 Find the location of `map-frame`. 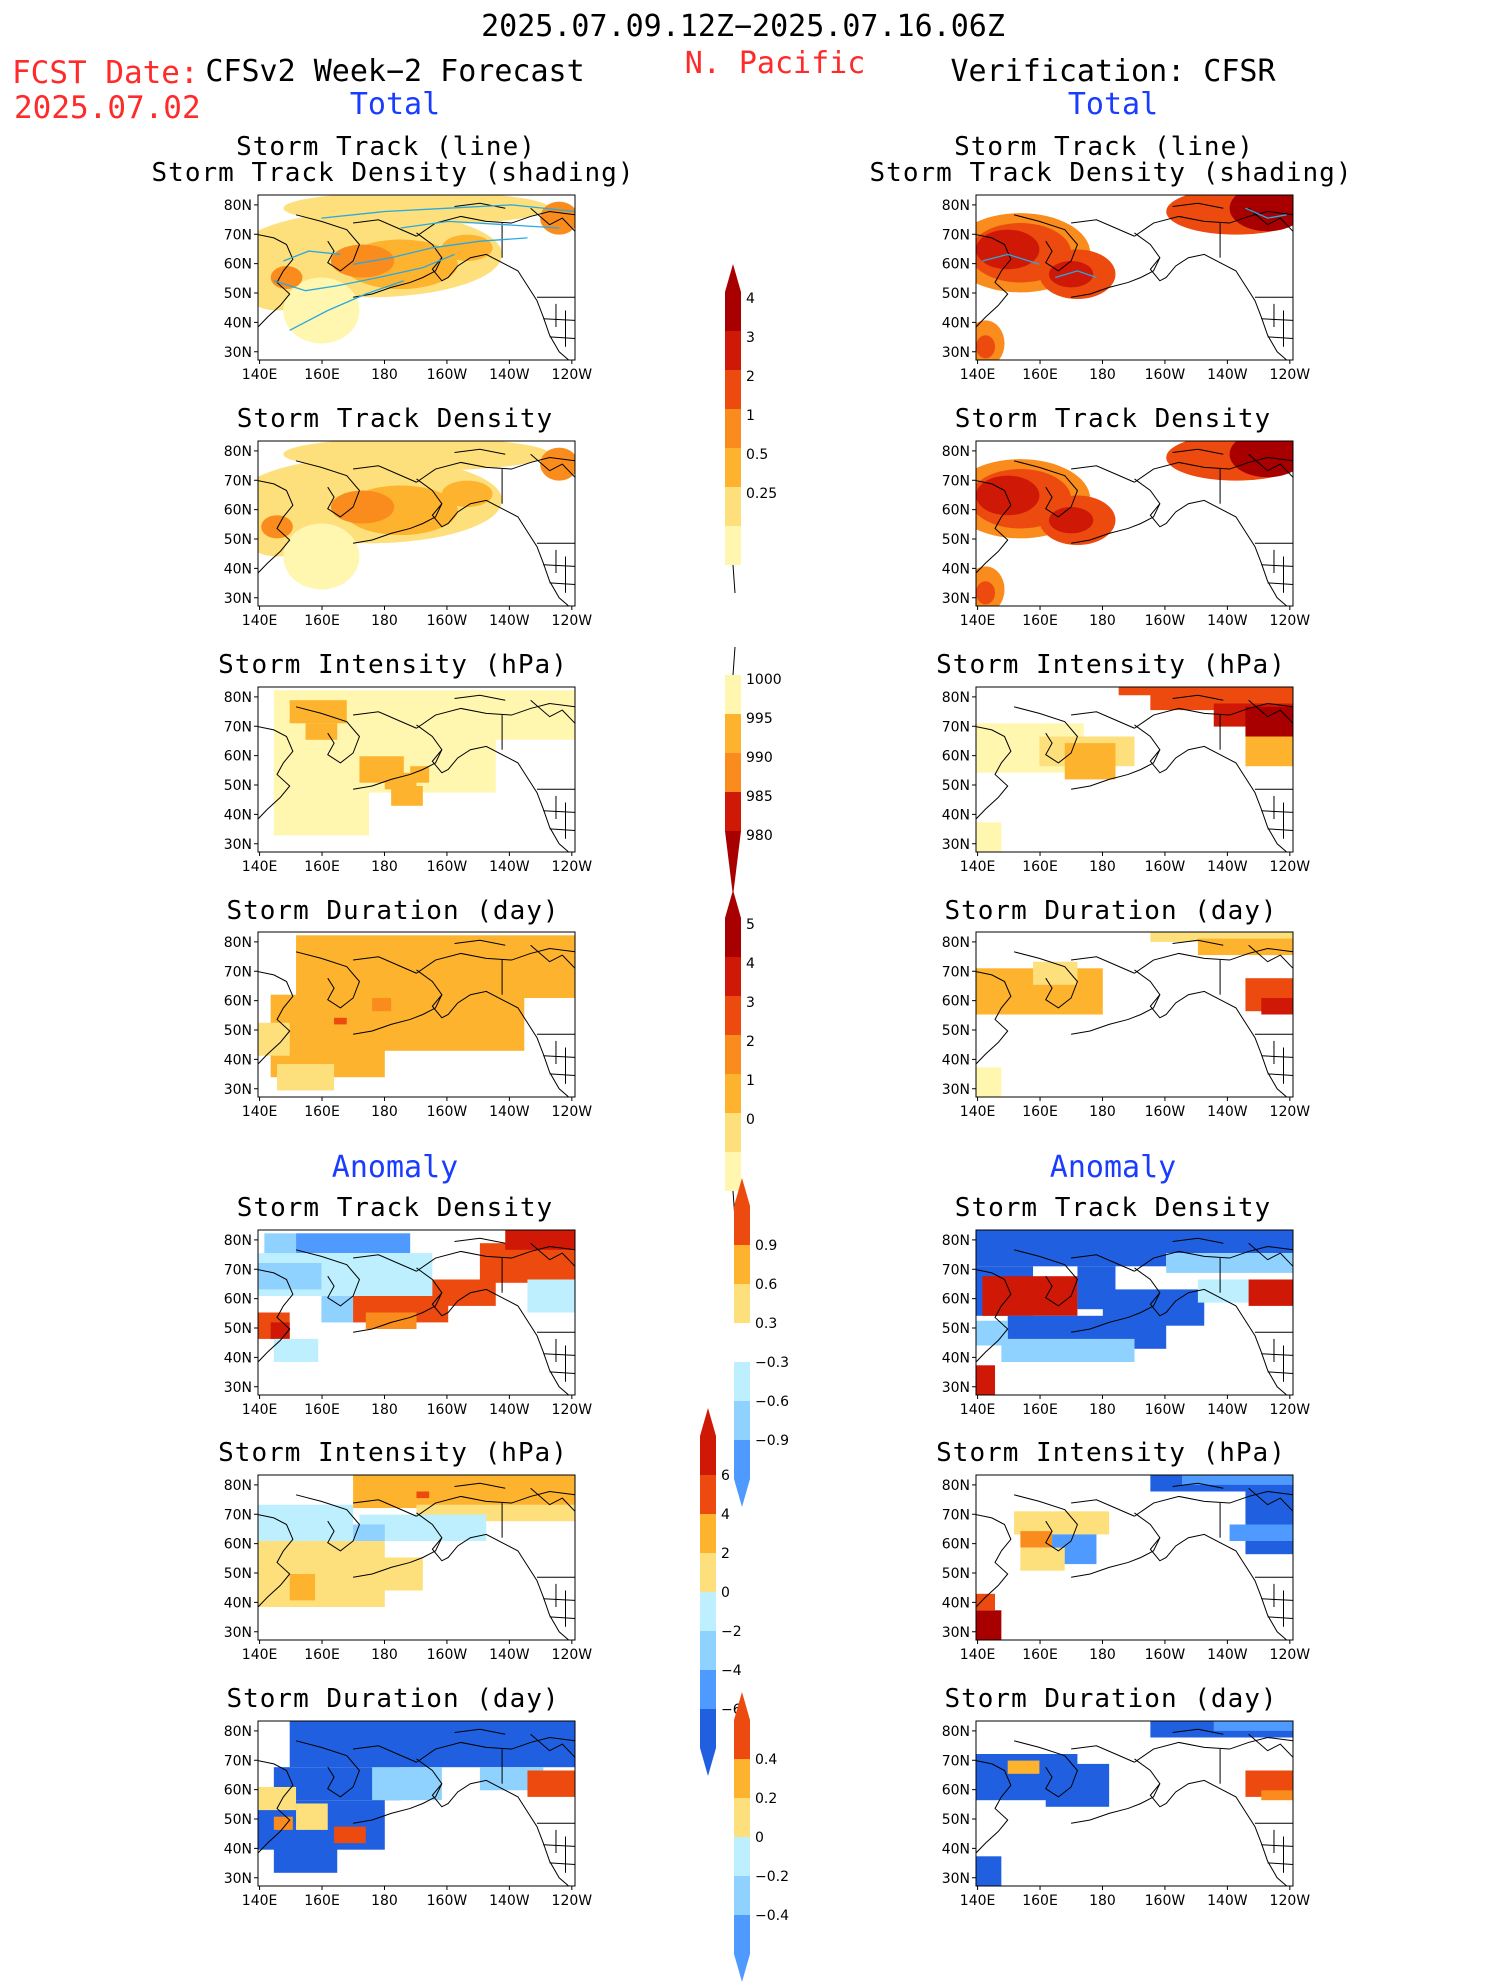

map-frame is located at coordinates (416, 1557).